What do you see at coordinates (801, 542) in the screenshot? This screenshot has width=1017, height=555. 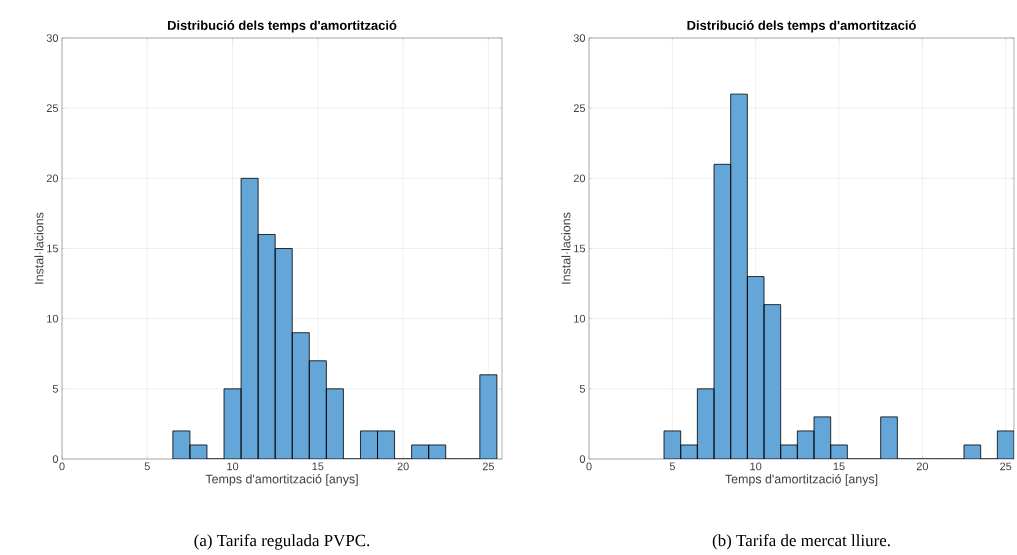 I see `text: (b) Tarifa de mercat lliure.` at bounding box center [801, 542].